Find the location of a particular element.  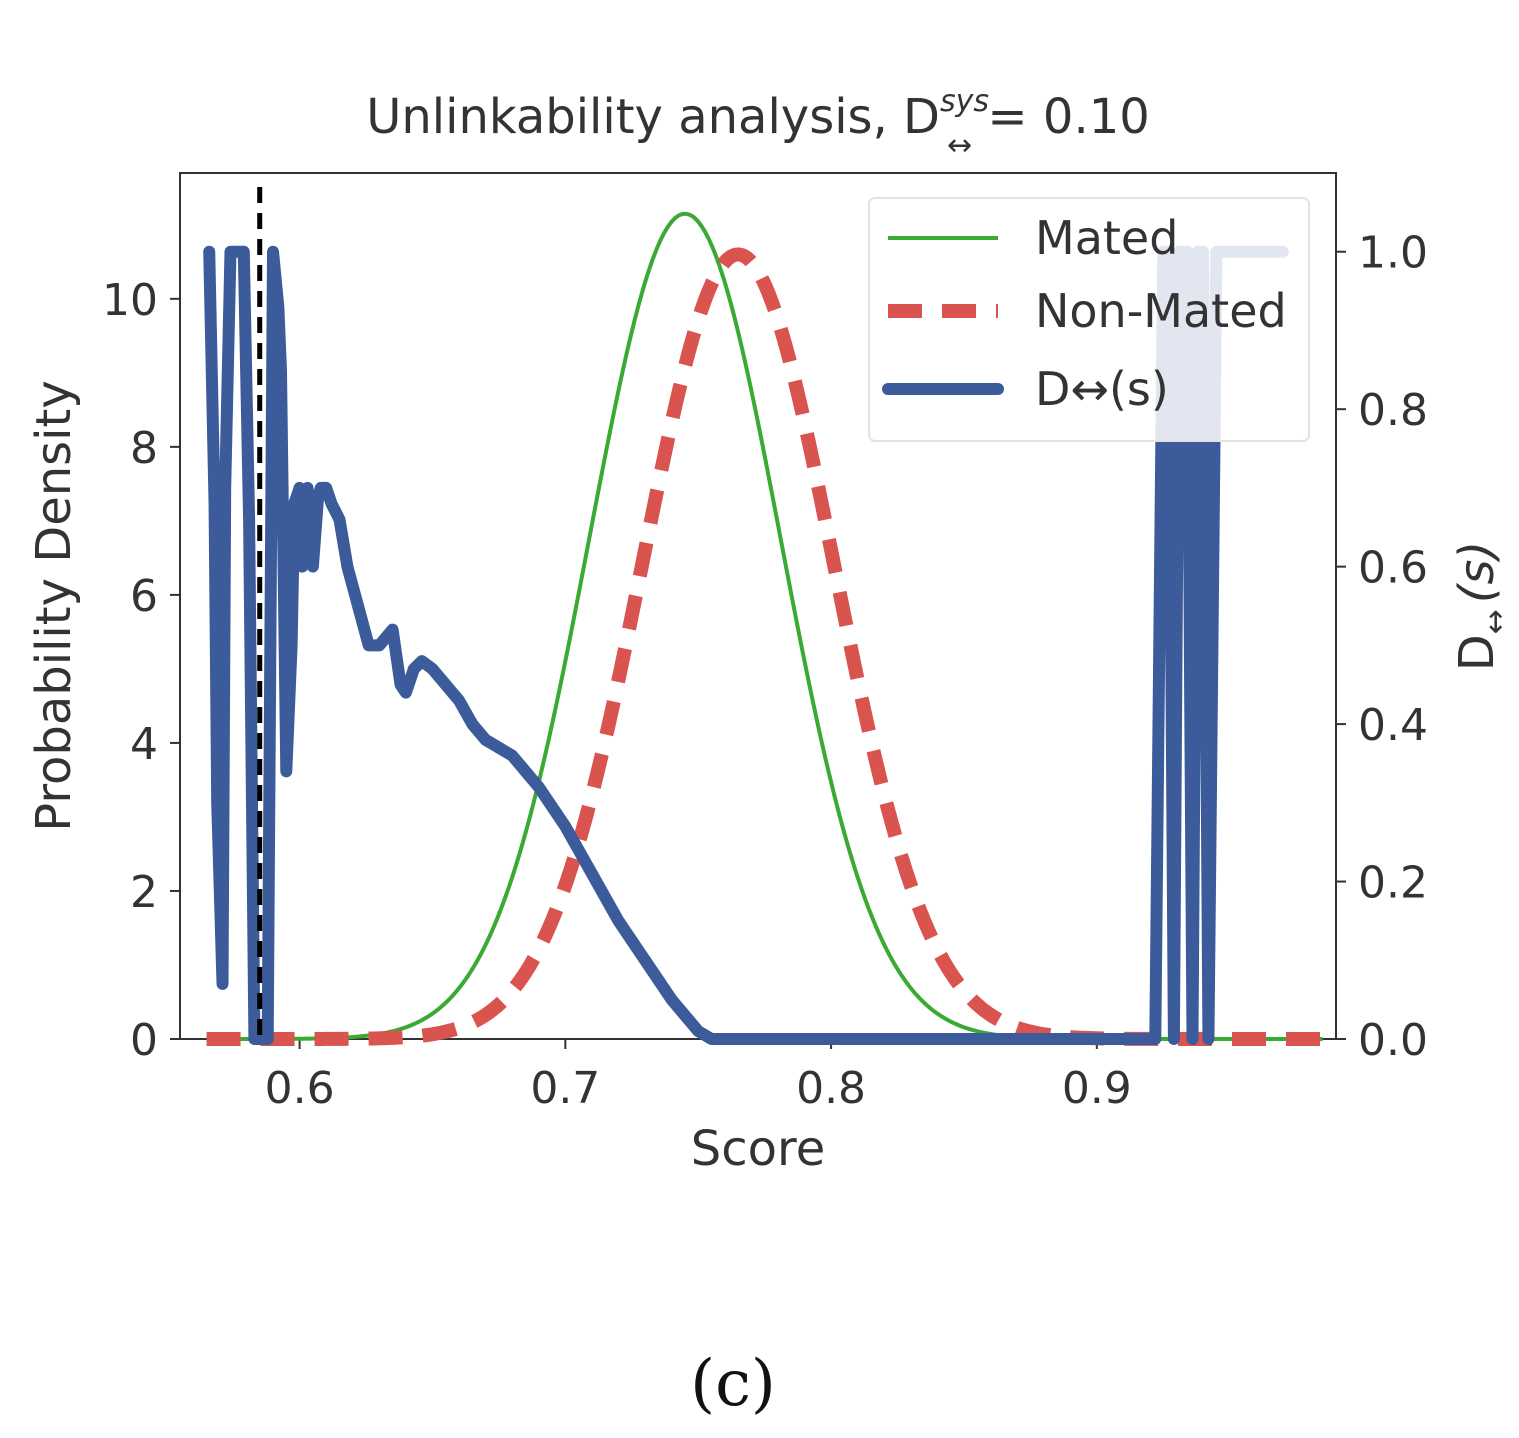

x-tick-label-2: 0.8 is located at coordinates (831, 1088).